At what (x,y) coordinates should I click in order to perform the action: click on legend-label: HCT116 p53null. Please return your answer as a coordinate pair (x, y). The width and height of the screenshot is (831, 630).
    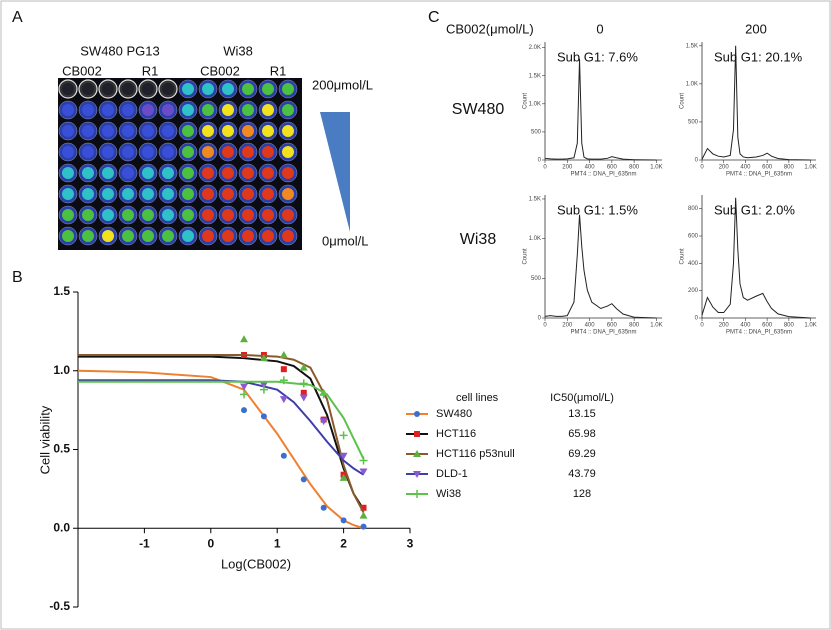
    Looking at the image, I should click on (475, 454).